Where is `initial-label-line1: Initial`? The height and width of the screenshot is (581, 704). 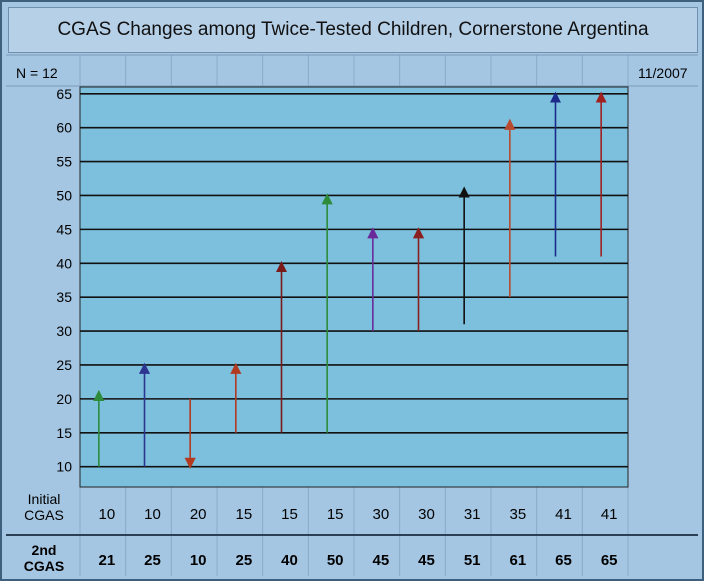 initial-label-line1: Initial is located at coordinates (44, 499).